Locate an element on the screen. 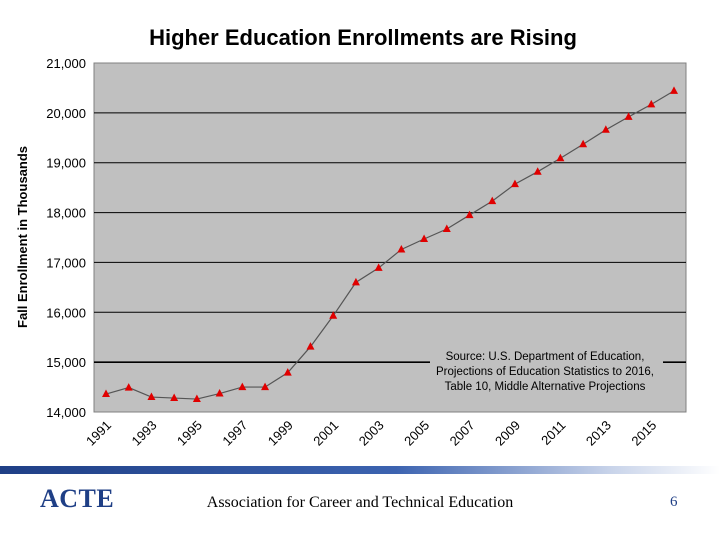  x-tick-label: 2007 is located at coordinates (462, 433).